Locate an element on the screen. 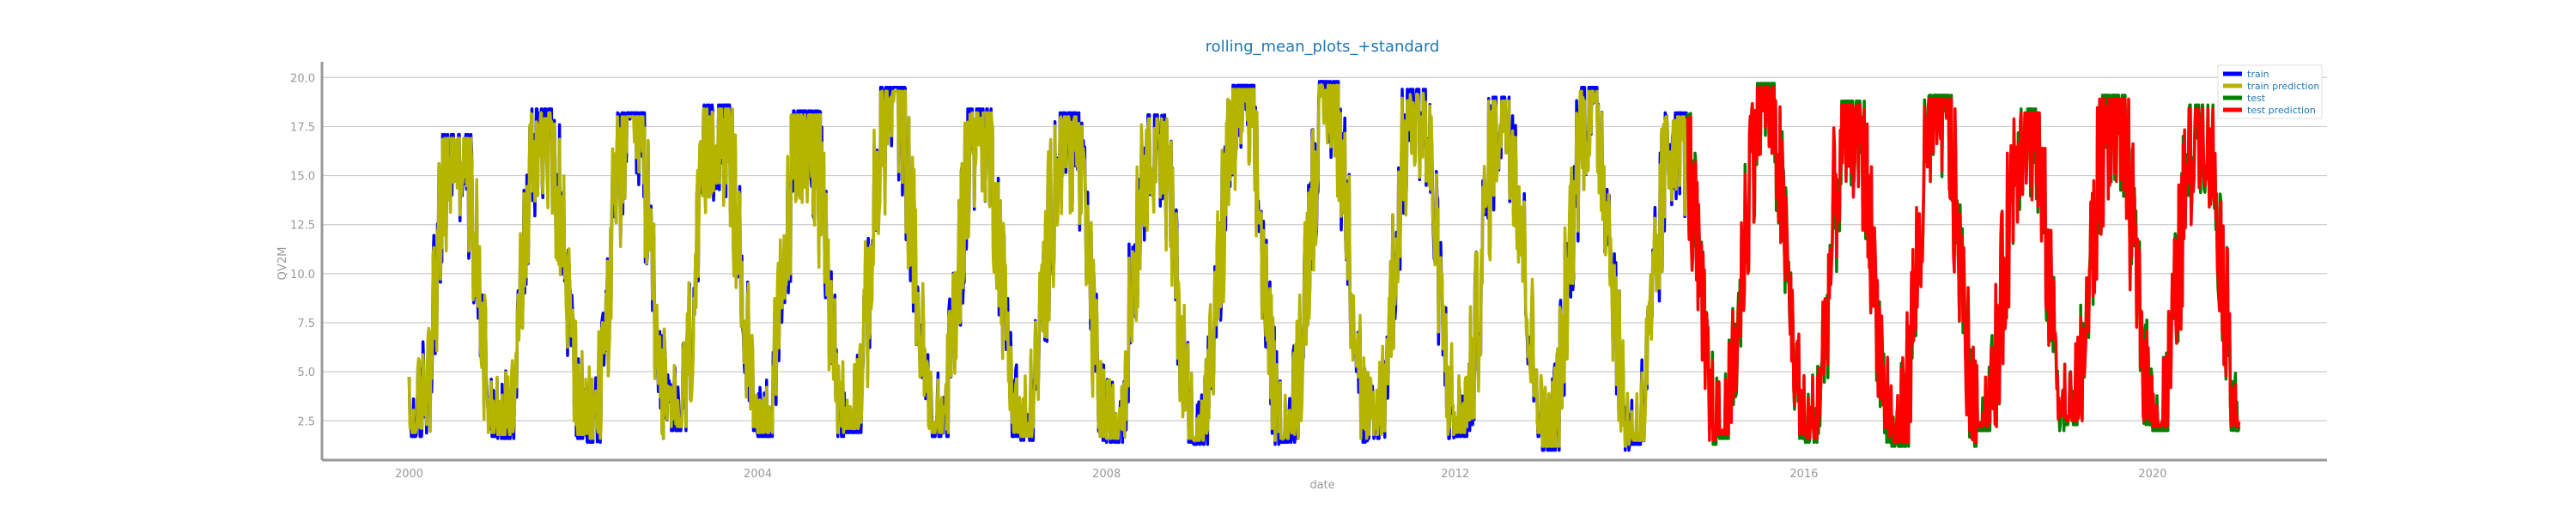 The width and height of the screenshot is (2576, 515). chart-title: rolling_mean_plots_+standard is located at coordinates (1323, 47).